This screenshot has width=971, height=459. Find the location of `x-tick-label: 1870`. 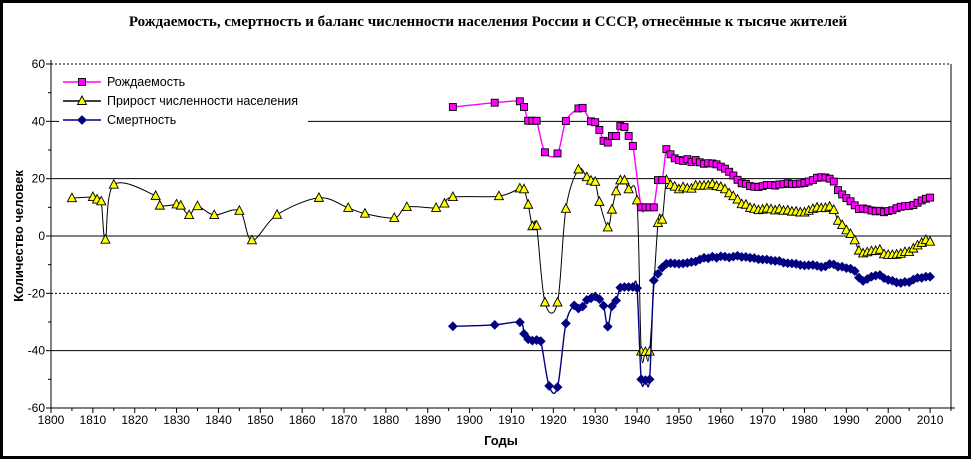

x-tick-label: 1870 is located at coordinates (344, 420).